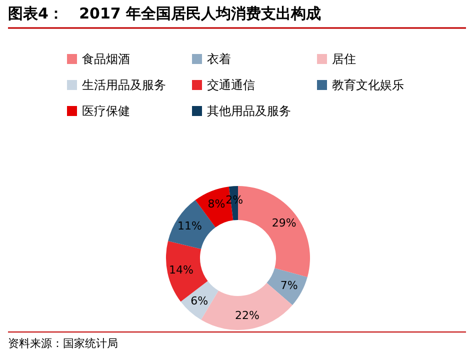  Describe the element at coordinates (247, 315) in the screenshot. I see `data-label: 22%` at that location.